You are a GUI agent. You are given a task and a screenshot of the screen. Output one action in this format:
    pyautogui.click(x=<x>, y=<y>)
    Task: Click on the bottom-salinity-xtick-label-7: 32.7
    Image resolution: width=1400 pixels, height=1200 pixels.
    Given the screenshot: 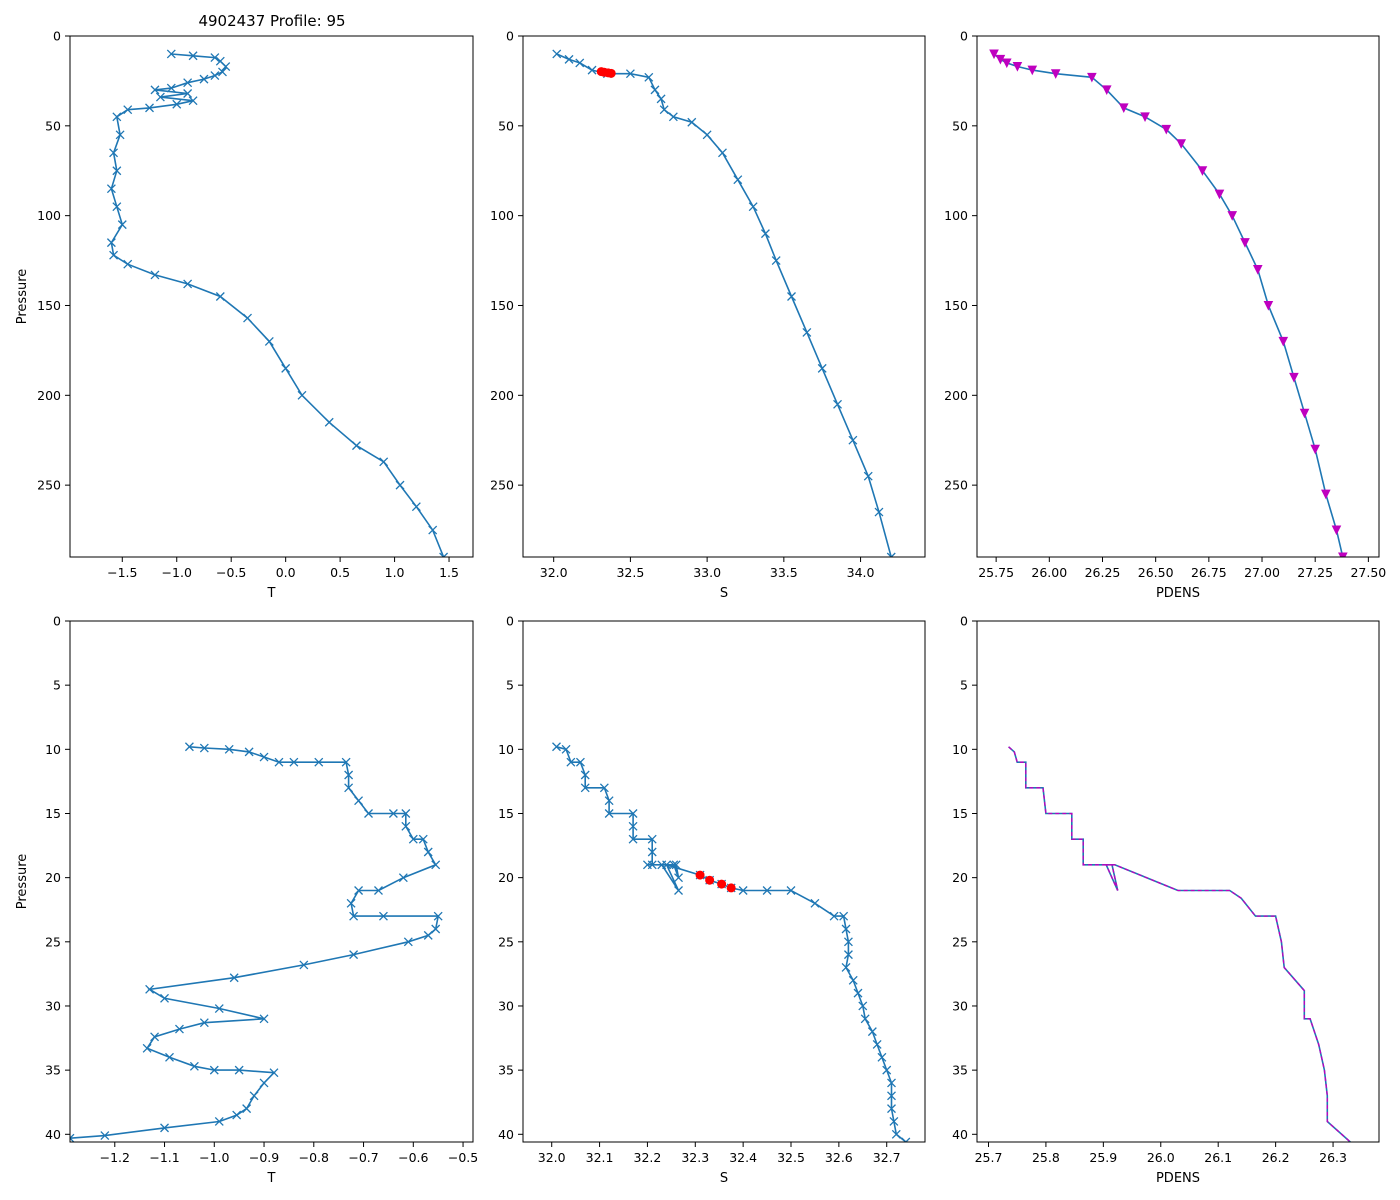 What is the action you would take?
    pyautogui.click(x=887, y=1157)
    